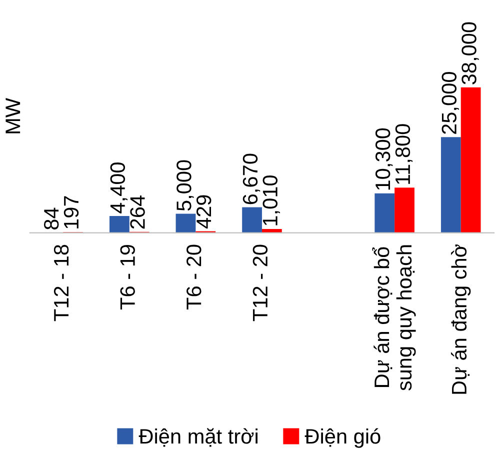  I want to click on x-tick-label: T6 - 19, so click(127, 277).